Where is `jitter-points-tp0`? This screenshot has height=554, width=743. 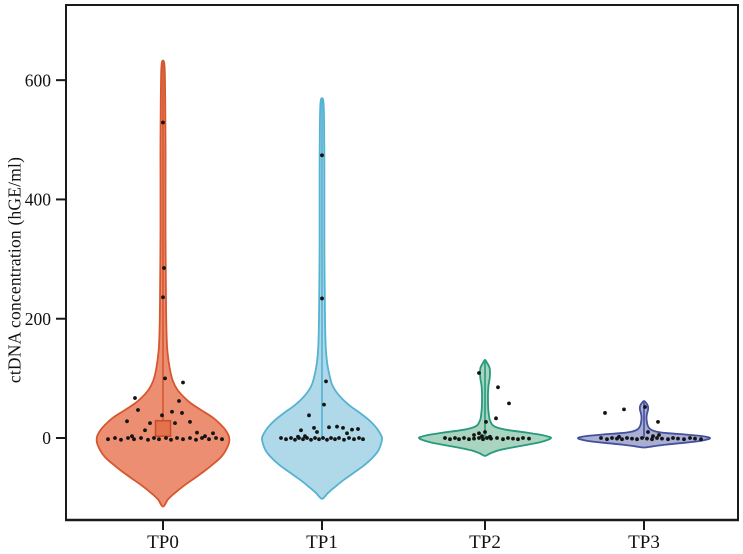 jitter-points-tp0 is located at coordinates (165, 281).